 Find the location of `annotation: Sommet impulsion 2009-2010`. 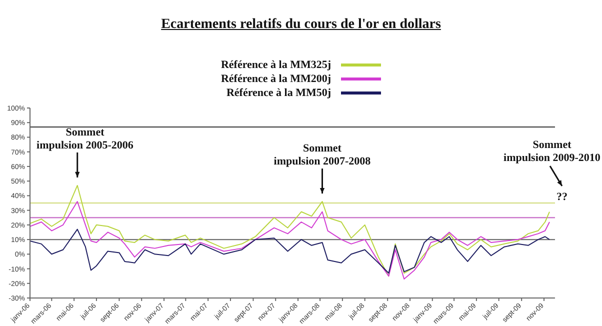

annotation: Sommet impulsion 2009-2010 is located at coordinates (552, 151).